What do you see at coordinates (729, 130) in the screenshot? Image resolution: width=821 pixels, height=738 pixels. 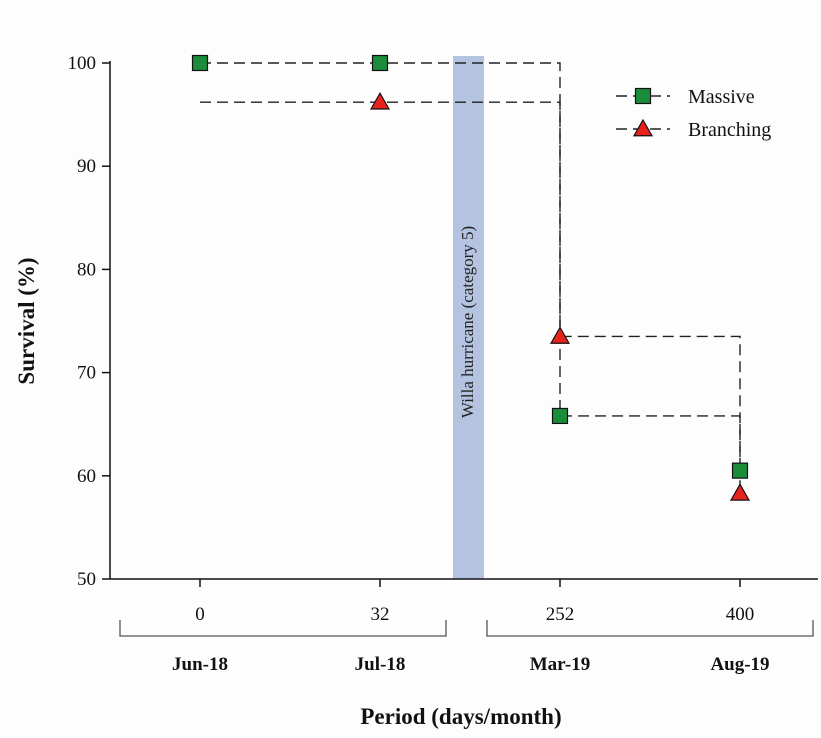 I see `legend-label: Branching` at bounding box center [729, 130].